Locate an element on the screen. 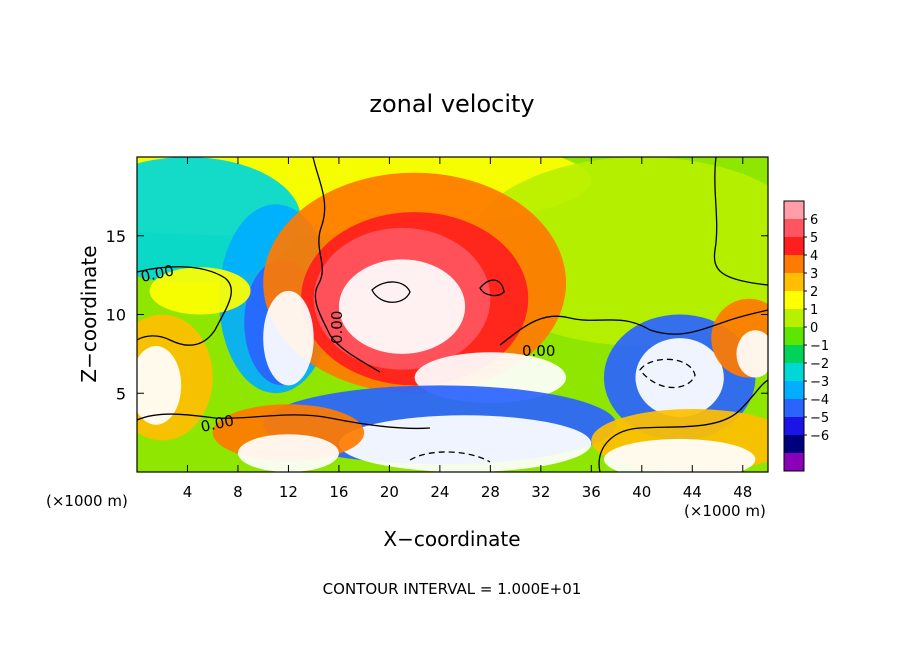  y-axis-label: Z−coordinate is located at coordinates (89, 313).